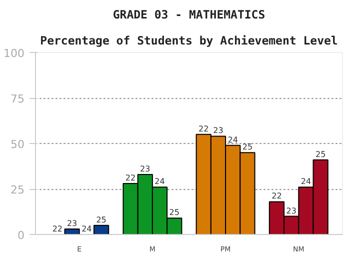  I want to click on chart-title: GRADE 03 - MATHEMATICS, so click(189, 15).